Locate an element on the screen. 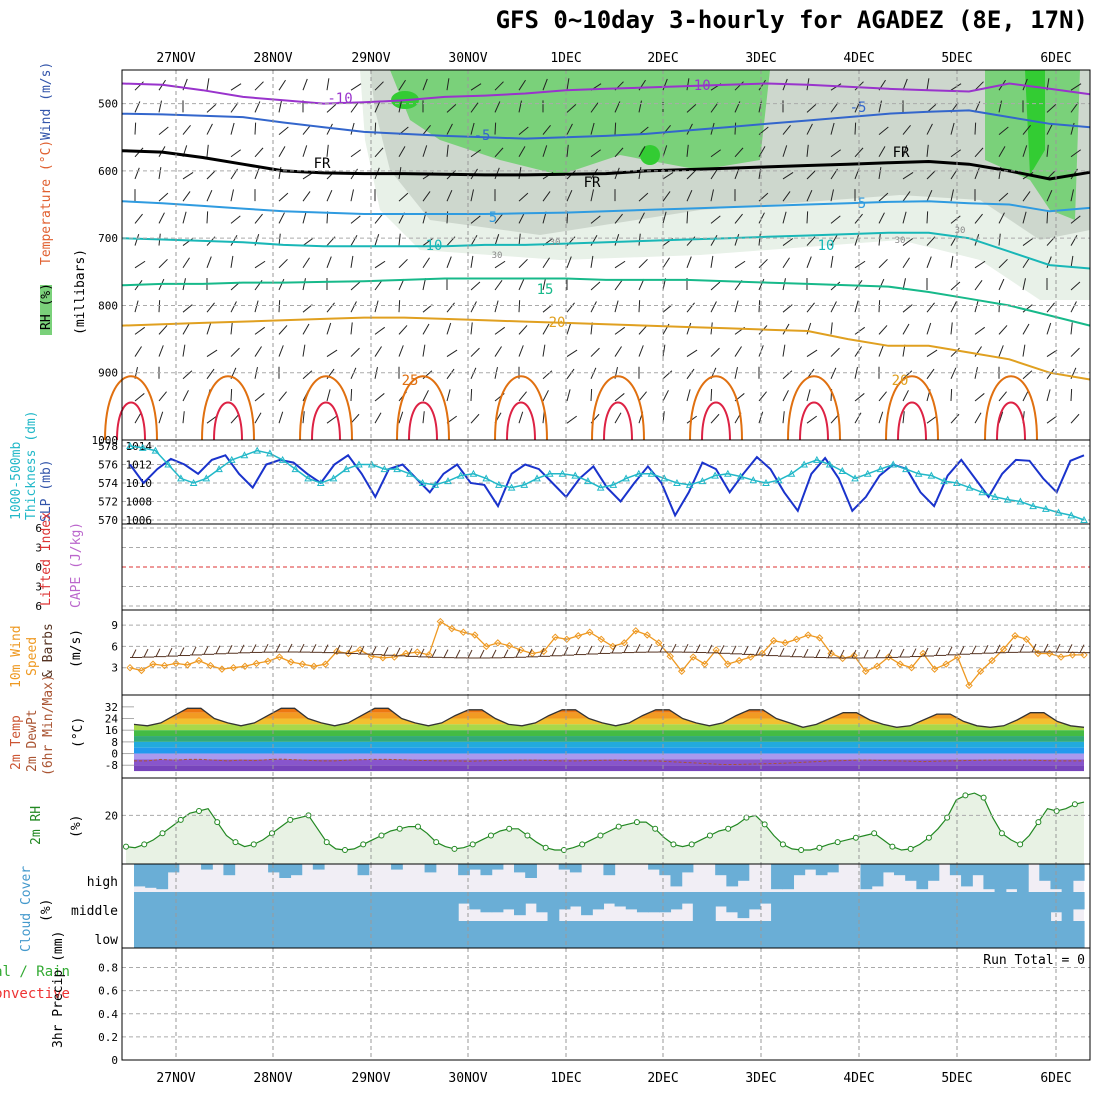  y-tick-label-right: 1014 is located at coordinates (139, 446).